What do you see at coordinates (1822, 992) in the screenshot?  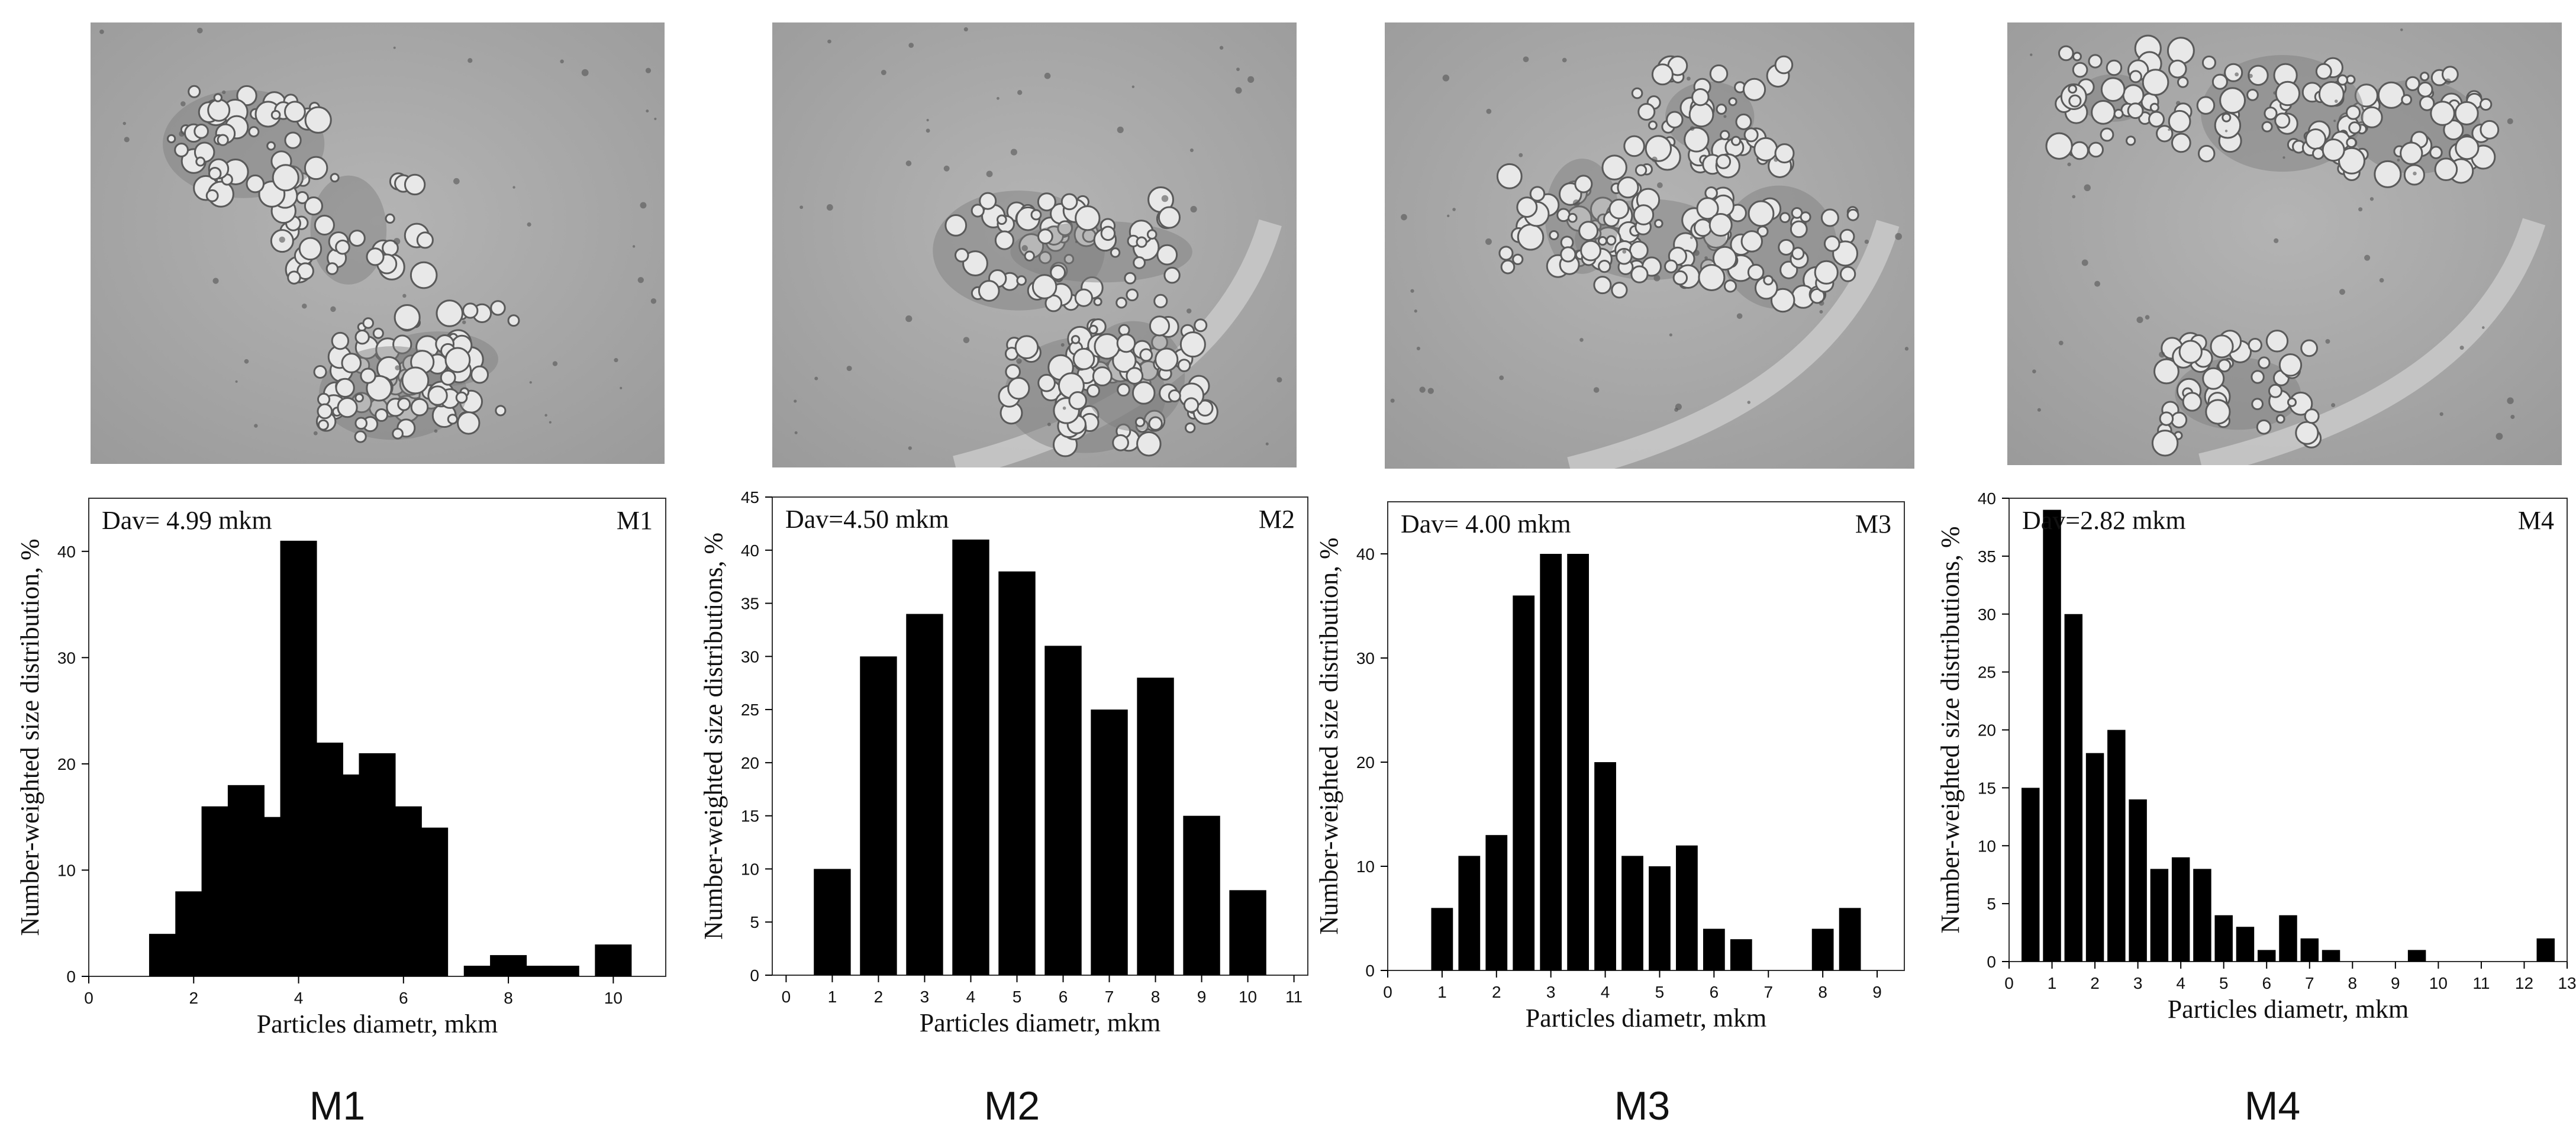 I see `x-tick-label: 8` at bounding box center [1822, 992].